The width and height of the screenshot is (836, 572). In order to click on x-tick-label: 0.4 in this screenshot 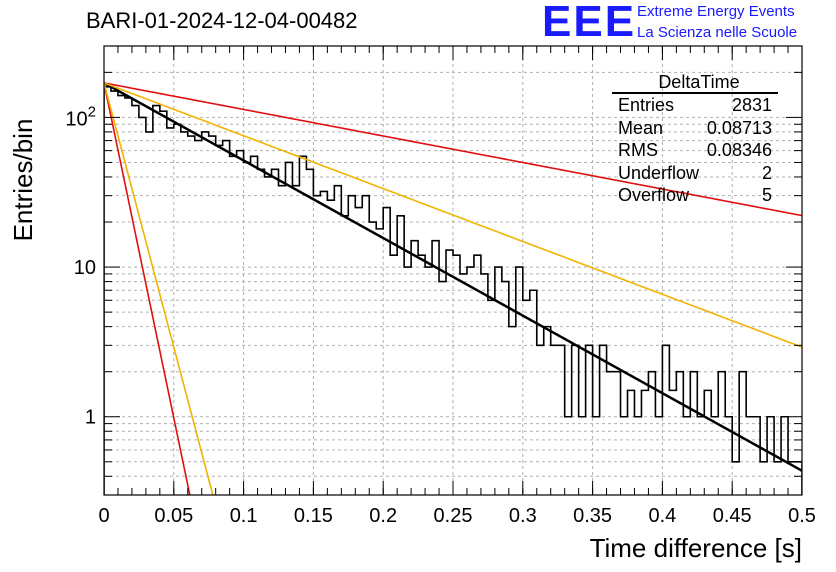, I will do `click(662, 516)`.